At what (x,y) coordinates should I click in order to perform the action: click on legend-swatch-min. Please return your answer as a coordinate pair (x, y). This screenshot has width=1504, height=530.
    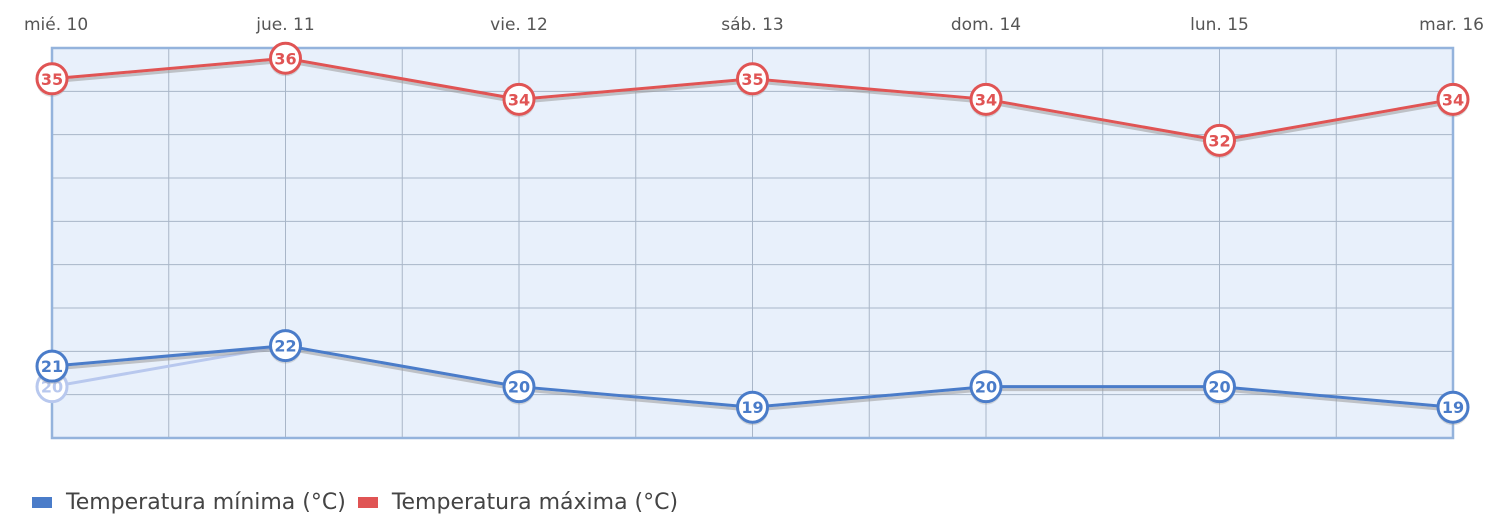
    Looking at the image, I should click on (42, 502).